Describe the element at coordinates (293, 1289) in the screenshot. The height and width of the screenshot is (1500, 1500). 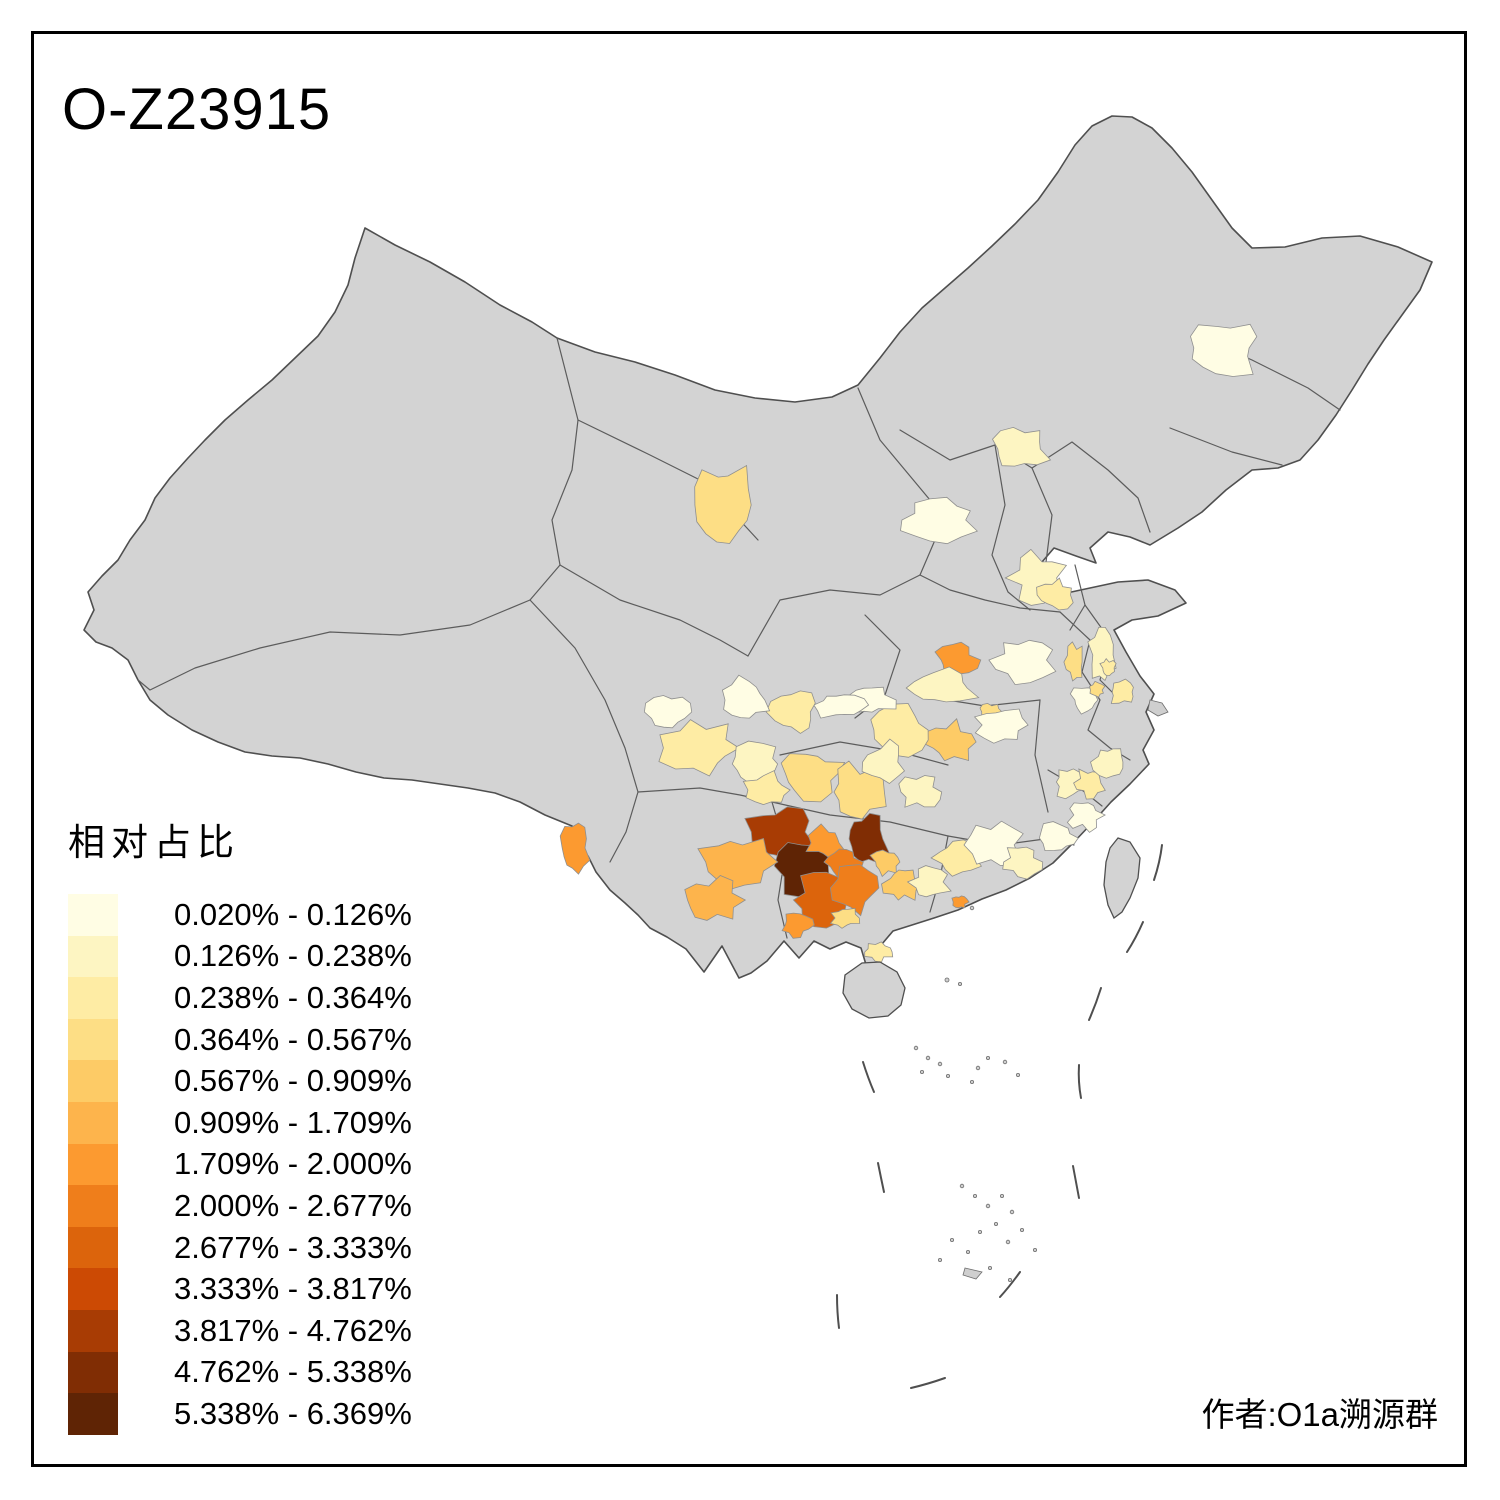
I see `legend-label: 3.333% - 3.817%` at that location.